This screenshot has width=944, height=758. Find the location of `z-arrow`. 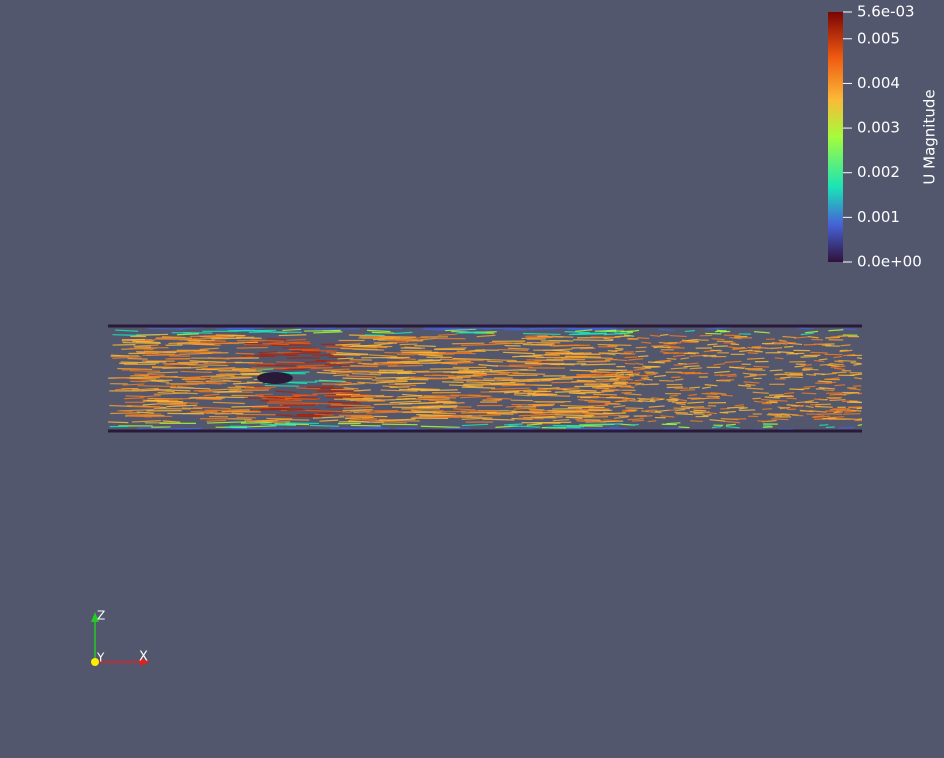

z-arrow is located at coordinates (95, 617).